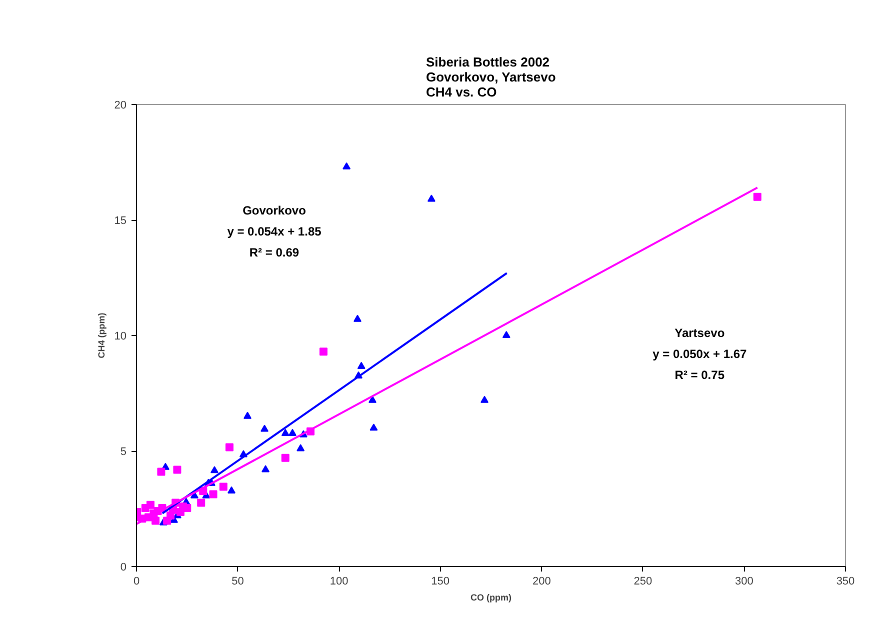 Image resolution: width=882 pixels, height=626 pixels. I want to click on annotation: Govorkovo y = 0.054x + 1.85 R² = 0.69, so click(274, 232).